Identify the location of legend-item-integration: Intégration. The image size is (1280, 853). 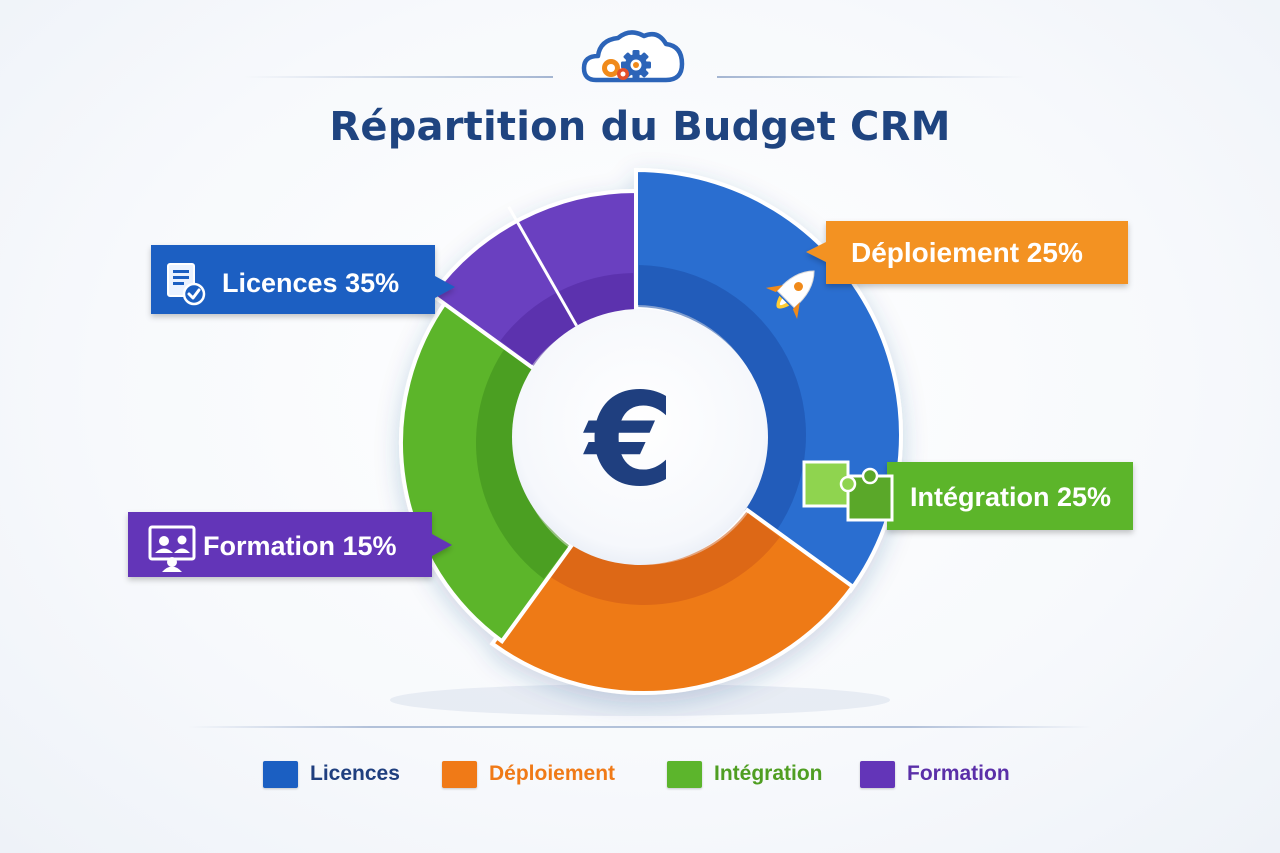
(745, 774).